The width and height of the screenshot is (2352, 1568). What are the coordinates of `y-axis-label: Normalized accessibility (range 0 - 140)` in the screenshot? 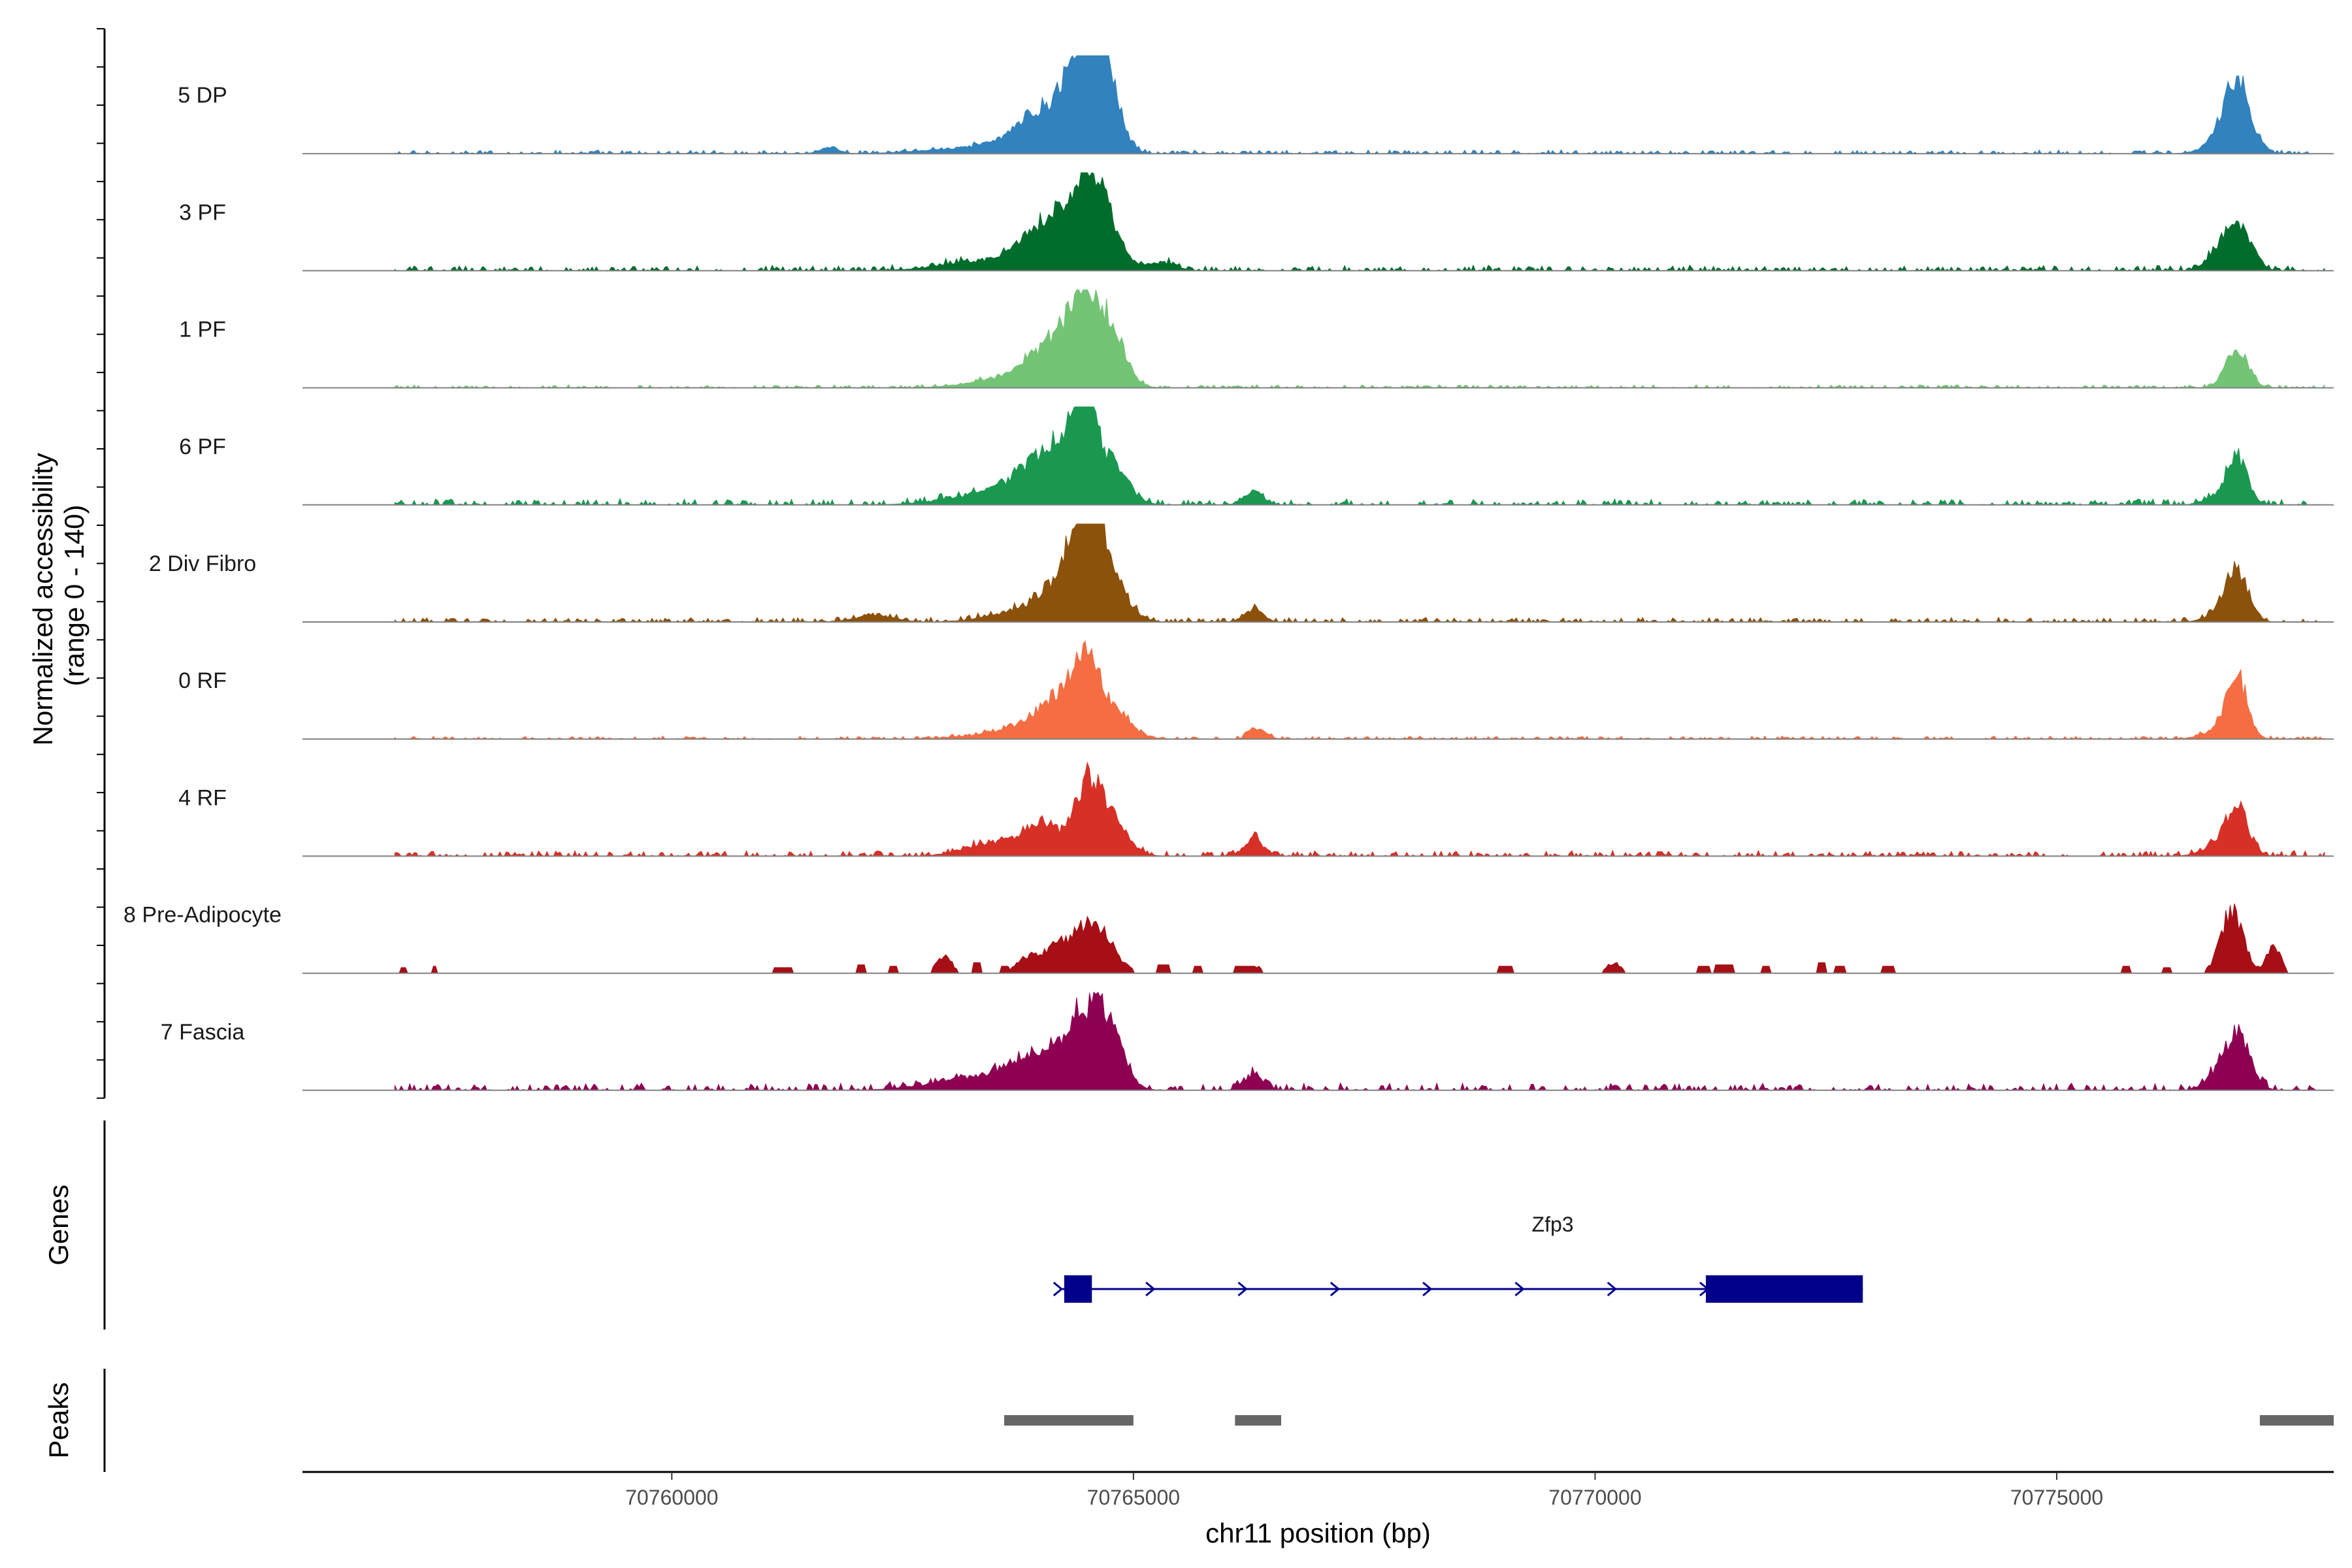 It's located at (58, 595).